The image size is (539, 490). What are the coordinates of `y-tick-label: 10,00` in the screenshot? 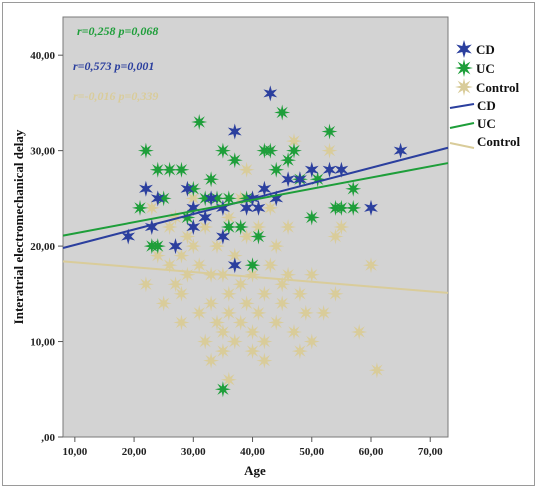 It's located at (42, 343).